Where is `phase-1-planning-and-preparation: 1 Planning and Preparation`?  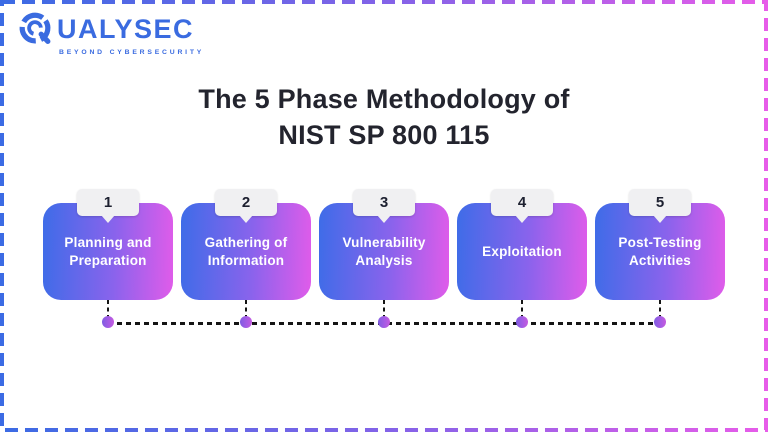
phase-1-planning-and-preparation: 1 Planning and Preparation is located at coordinates (108, 258).